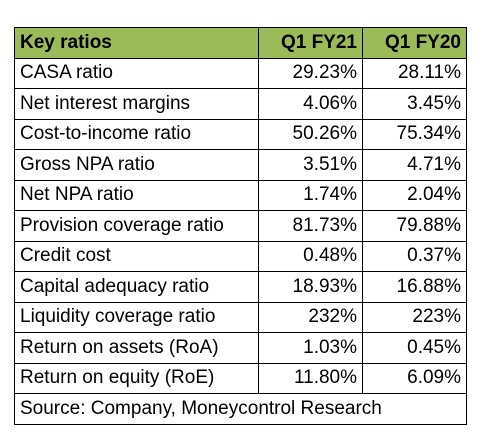 This screenshot has height=443, width=487. What do you see at coordinates (136, 195) in the screenshot?
I see `row-metric: Net NPA ratio` at bounding box center [136, 195].